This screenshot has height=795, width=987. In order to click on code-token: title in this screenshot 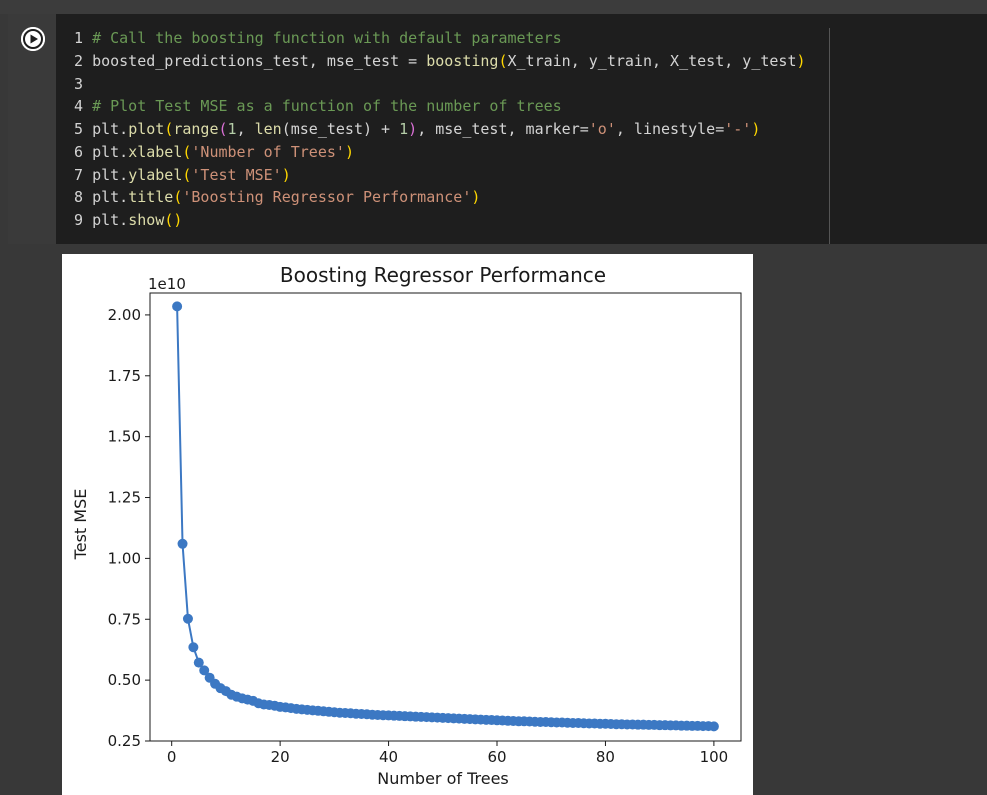, I will do `click(151, 197)`.